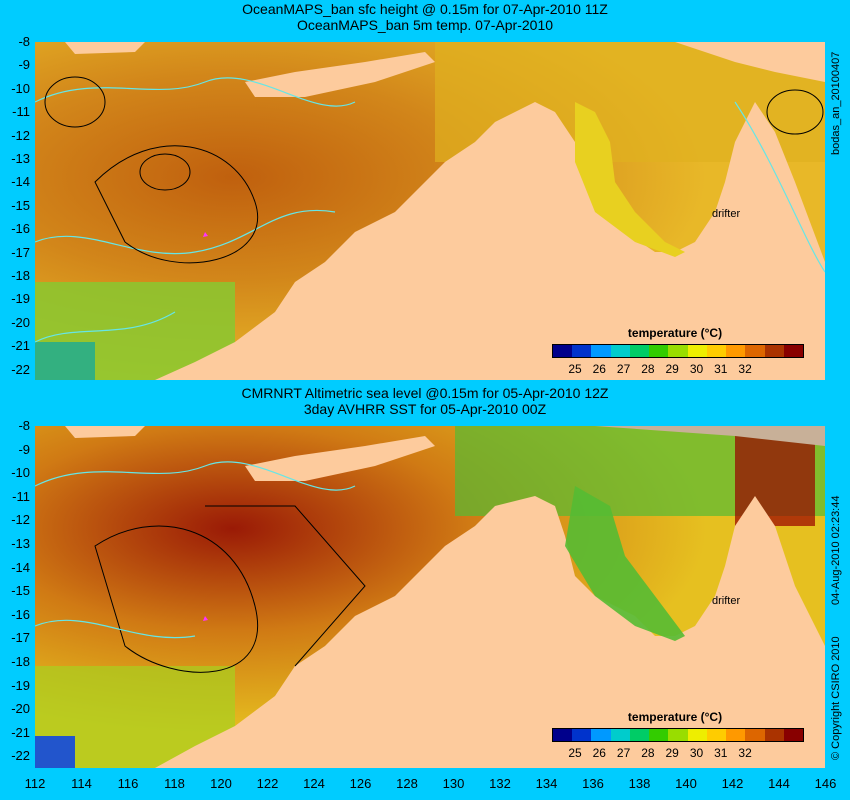 The height and width of the screenshot is (800, 850). What do you see at coordinates (675, 717) in the screenshot?
I see `bottom-colorbar-title: temperature (°C)` at bounding box center [675, 717].